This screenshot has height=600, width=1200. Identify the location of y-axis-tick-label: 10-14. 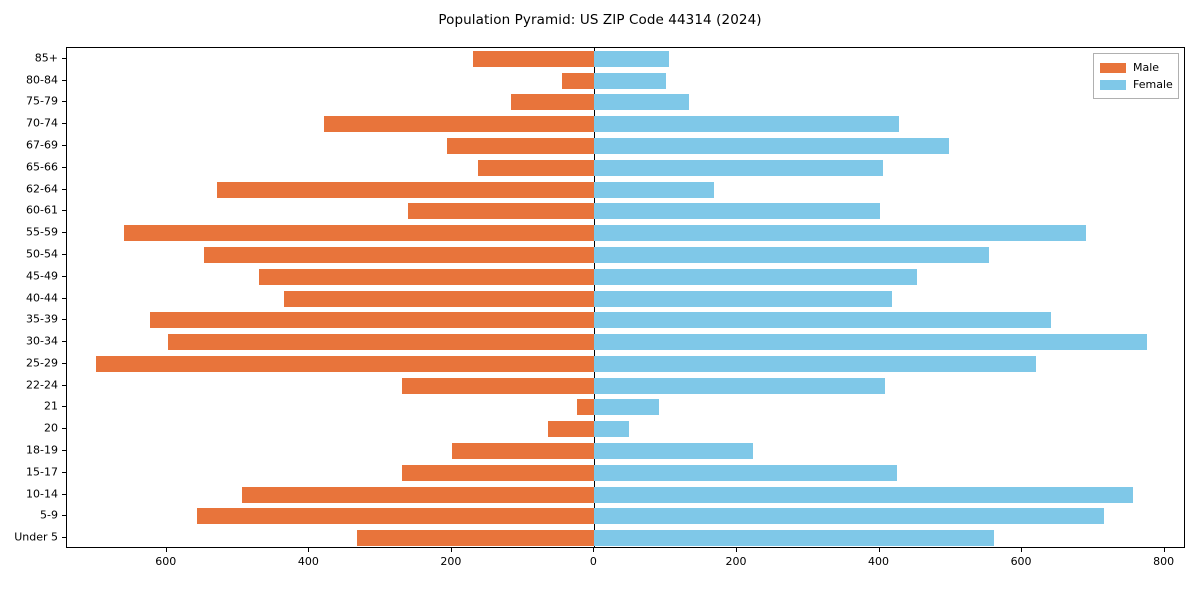
(42, 494).